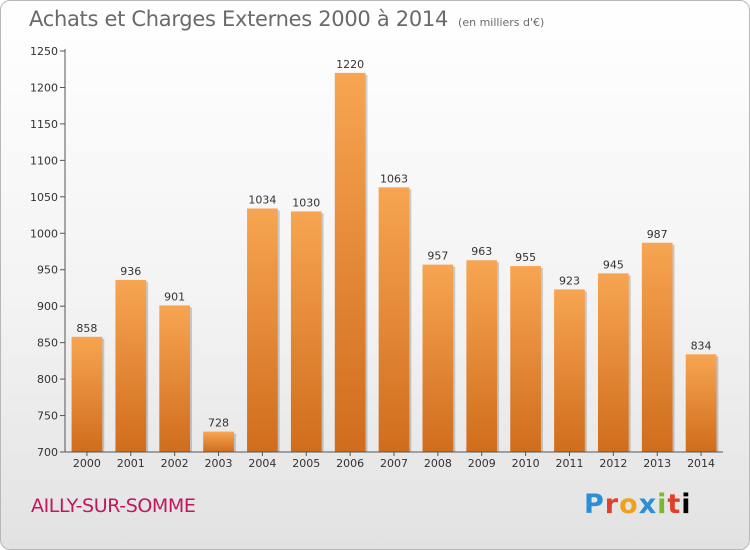 The height and width of the screenshot is (550, 750). I want to click on y-tick-label: 1200, so click(44, 87).